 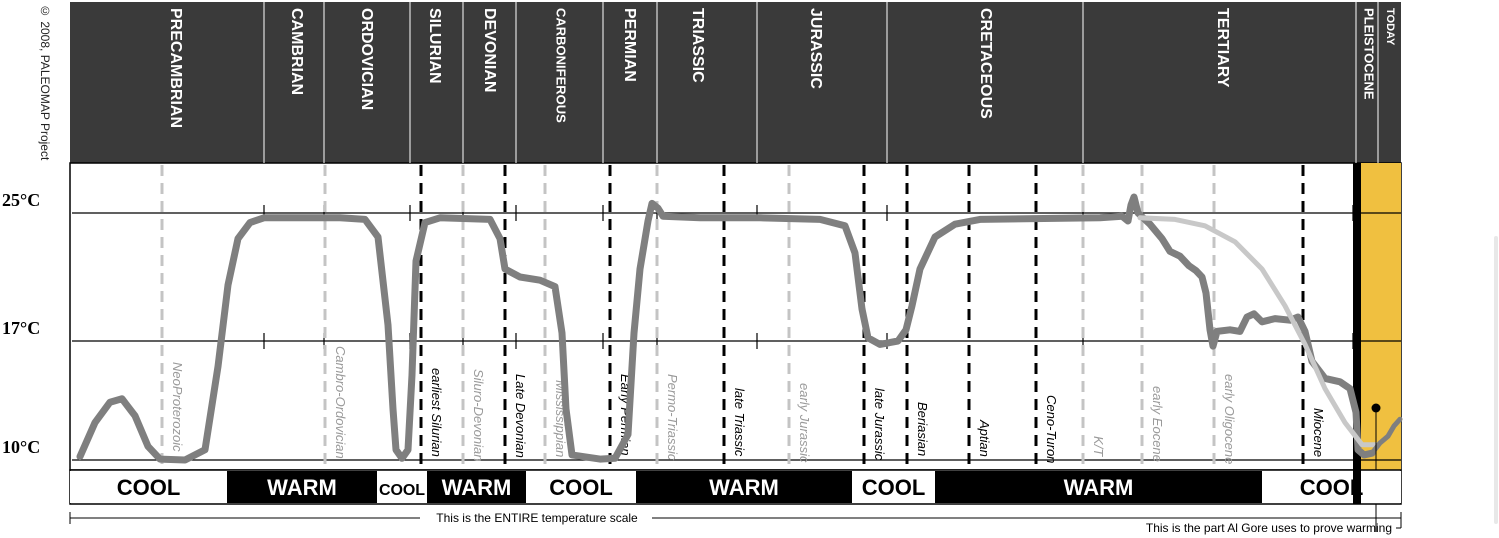 I want to click on period-label-ordovician: ORDOVICIAN, so click(x=366, y=59).